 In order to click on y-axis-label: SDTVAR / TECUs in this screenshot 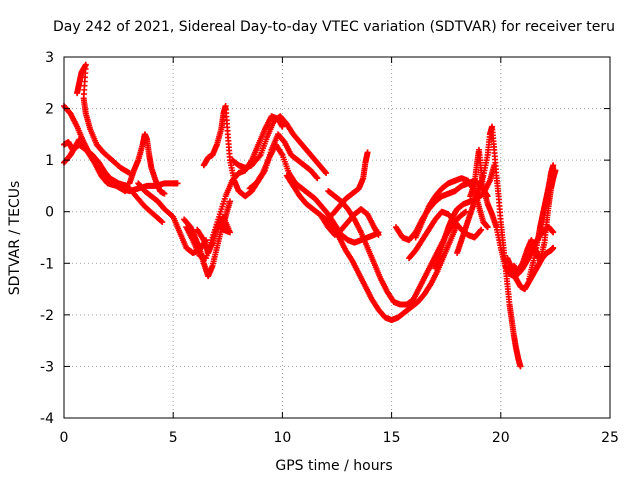, I will do `click(15, 238)`.